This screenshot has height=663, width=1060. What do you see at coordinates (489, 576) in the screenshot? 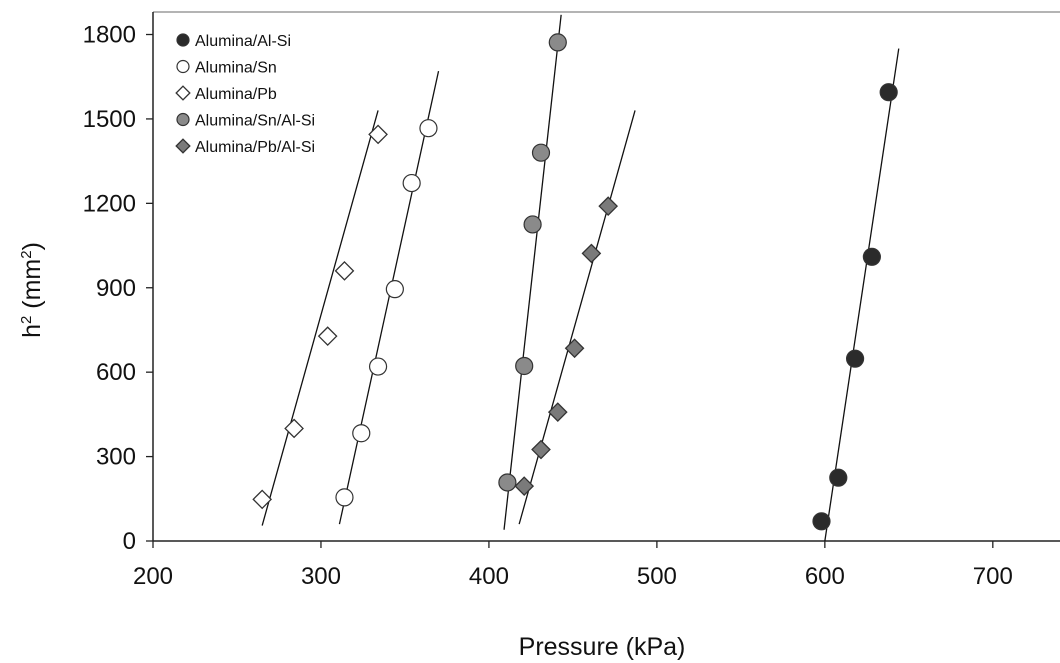
I see `x-tick-label: 400` at bounding box center [489, 576].